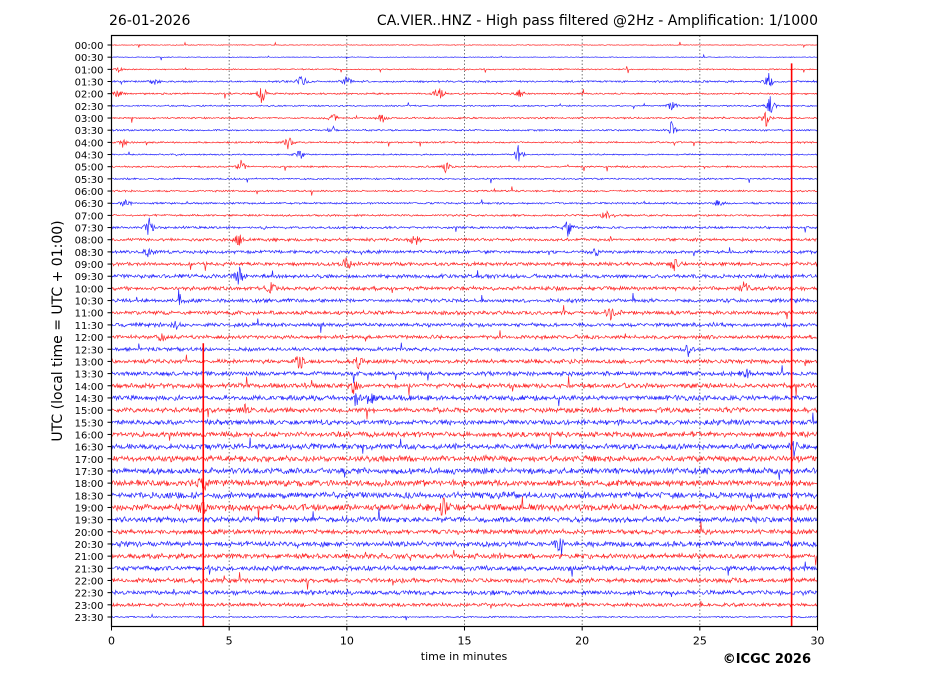  What do you see at coordinates (89, 192) in the screenshot?
I see `y-tick-label: 06:00` at bounding box center [89, 192].